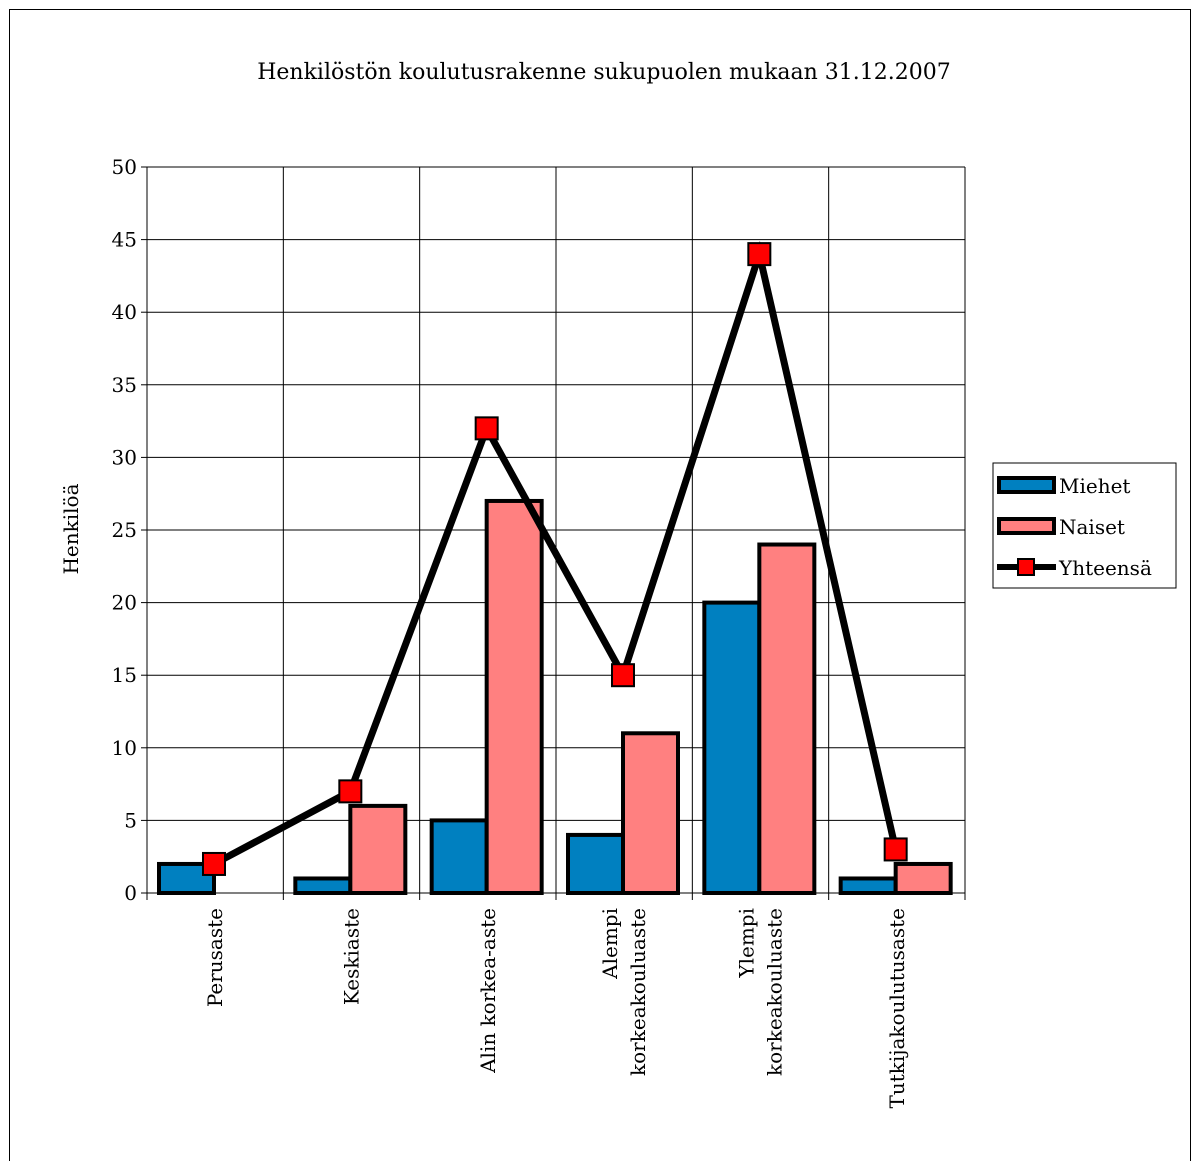 Image resolution: width=1193 pixels, height=1161 pixels. I want to click on y-tick-label: 0, so click(130, 893).